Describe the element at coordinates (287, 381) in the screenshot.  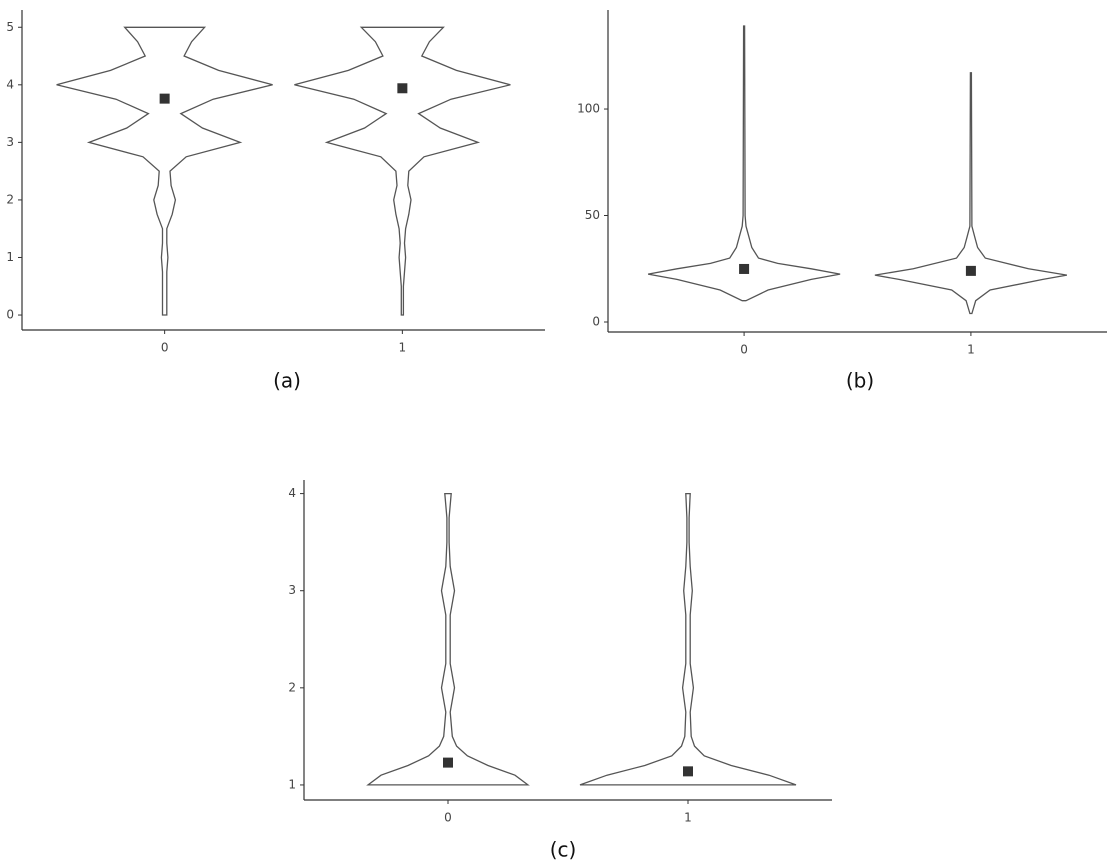
I see `panel-label: (a)` at that location.